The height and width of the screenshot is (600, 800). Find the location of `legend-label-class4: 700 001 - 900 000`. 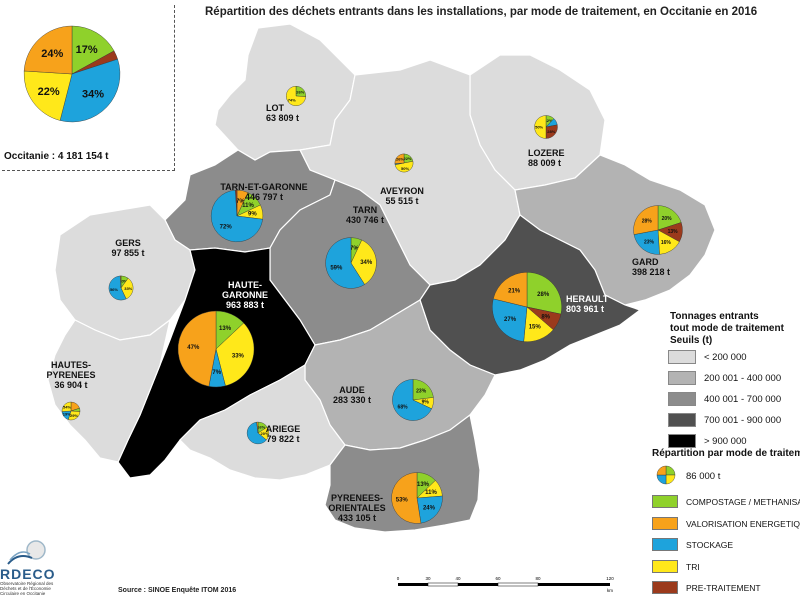

legend-label-class4: 700 001 - 900 000 is located at coordinates (743, 420).